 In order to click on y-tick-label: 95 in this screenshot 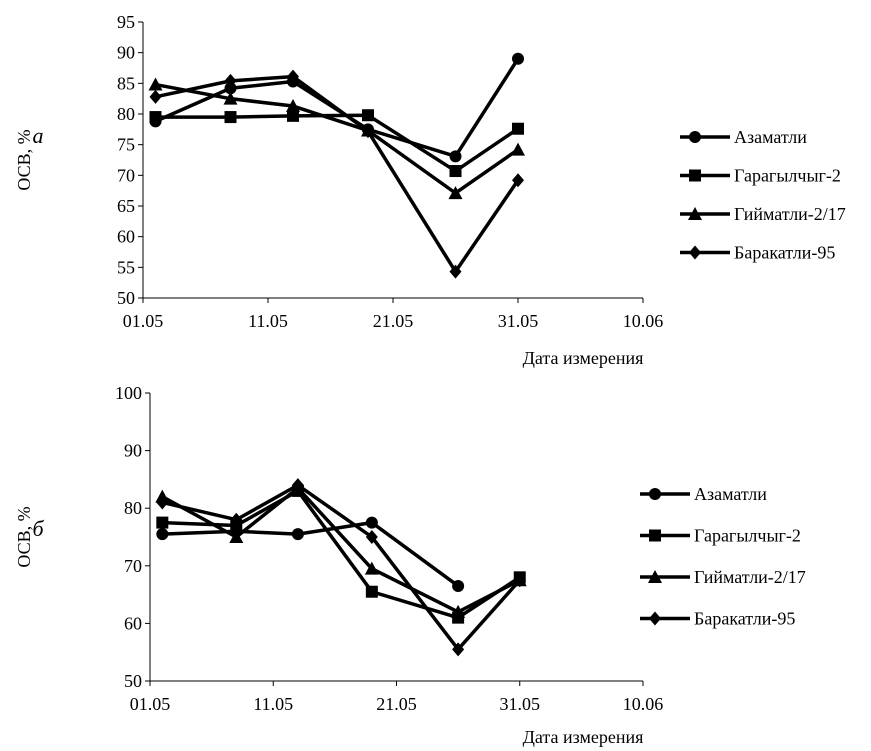, I will do `click(126, 22)`.